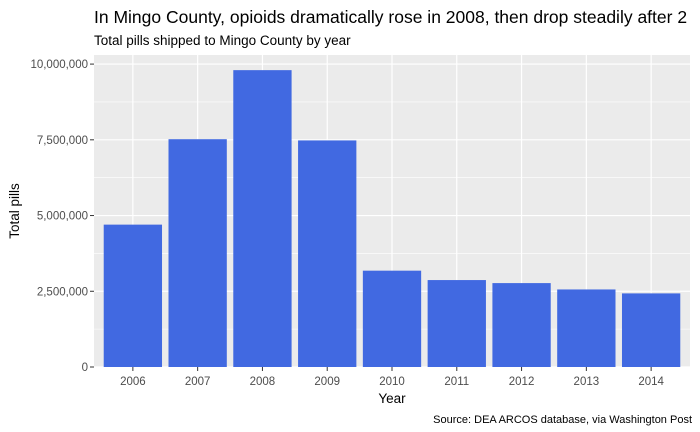 The height and width of the screenshot is (432, 700). I want to click on x-tick-label: 2013, so click(587, 382).